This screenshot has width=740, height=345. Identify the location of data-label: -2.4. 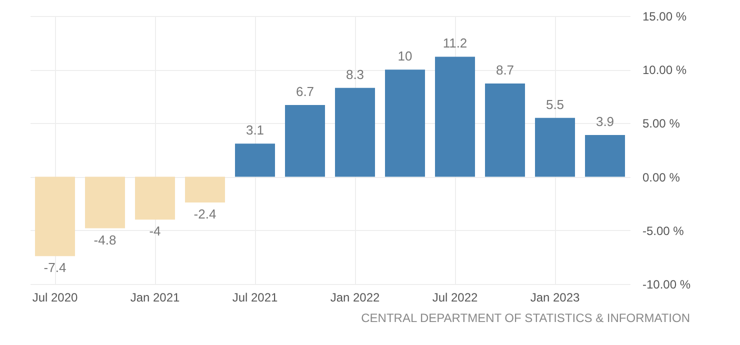
(205, 214).